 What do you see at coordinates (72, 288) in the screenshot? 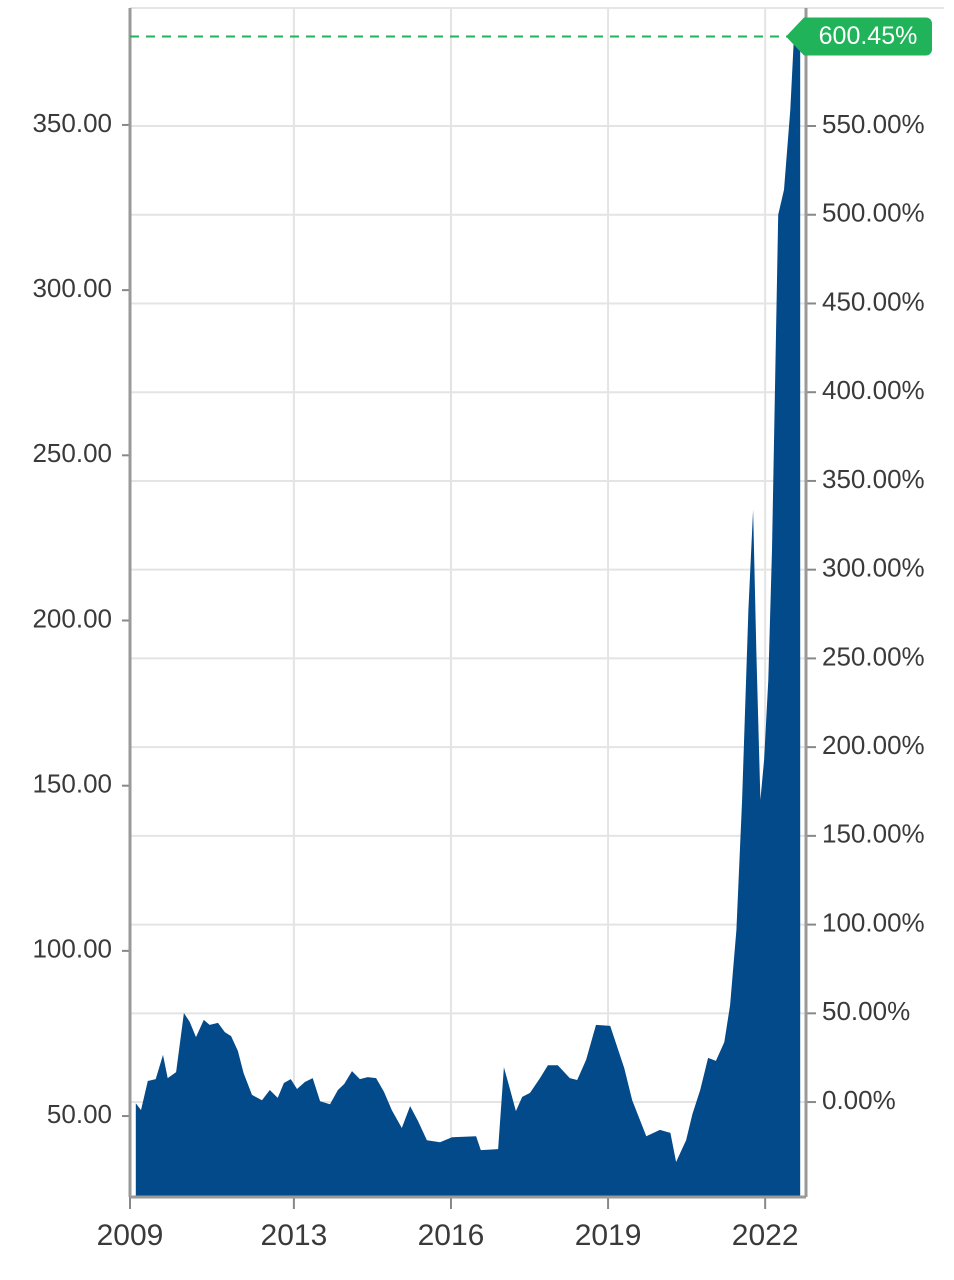
I see `y-tick-label: 300.00` at bounding box center [72, 288].